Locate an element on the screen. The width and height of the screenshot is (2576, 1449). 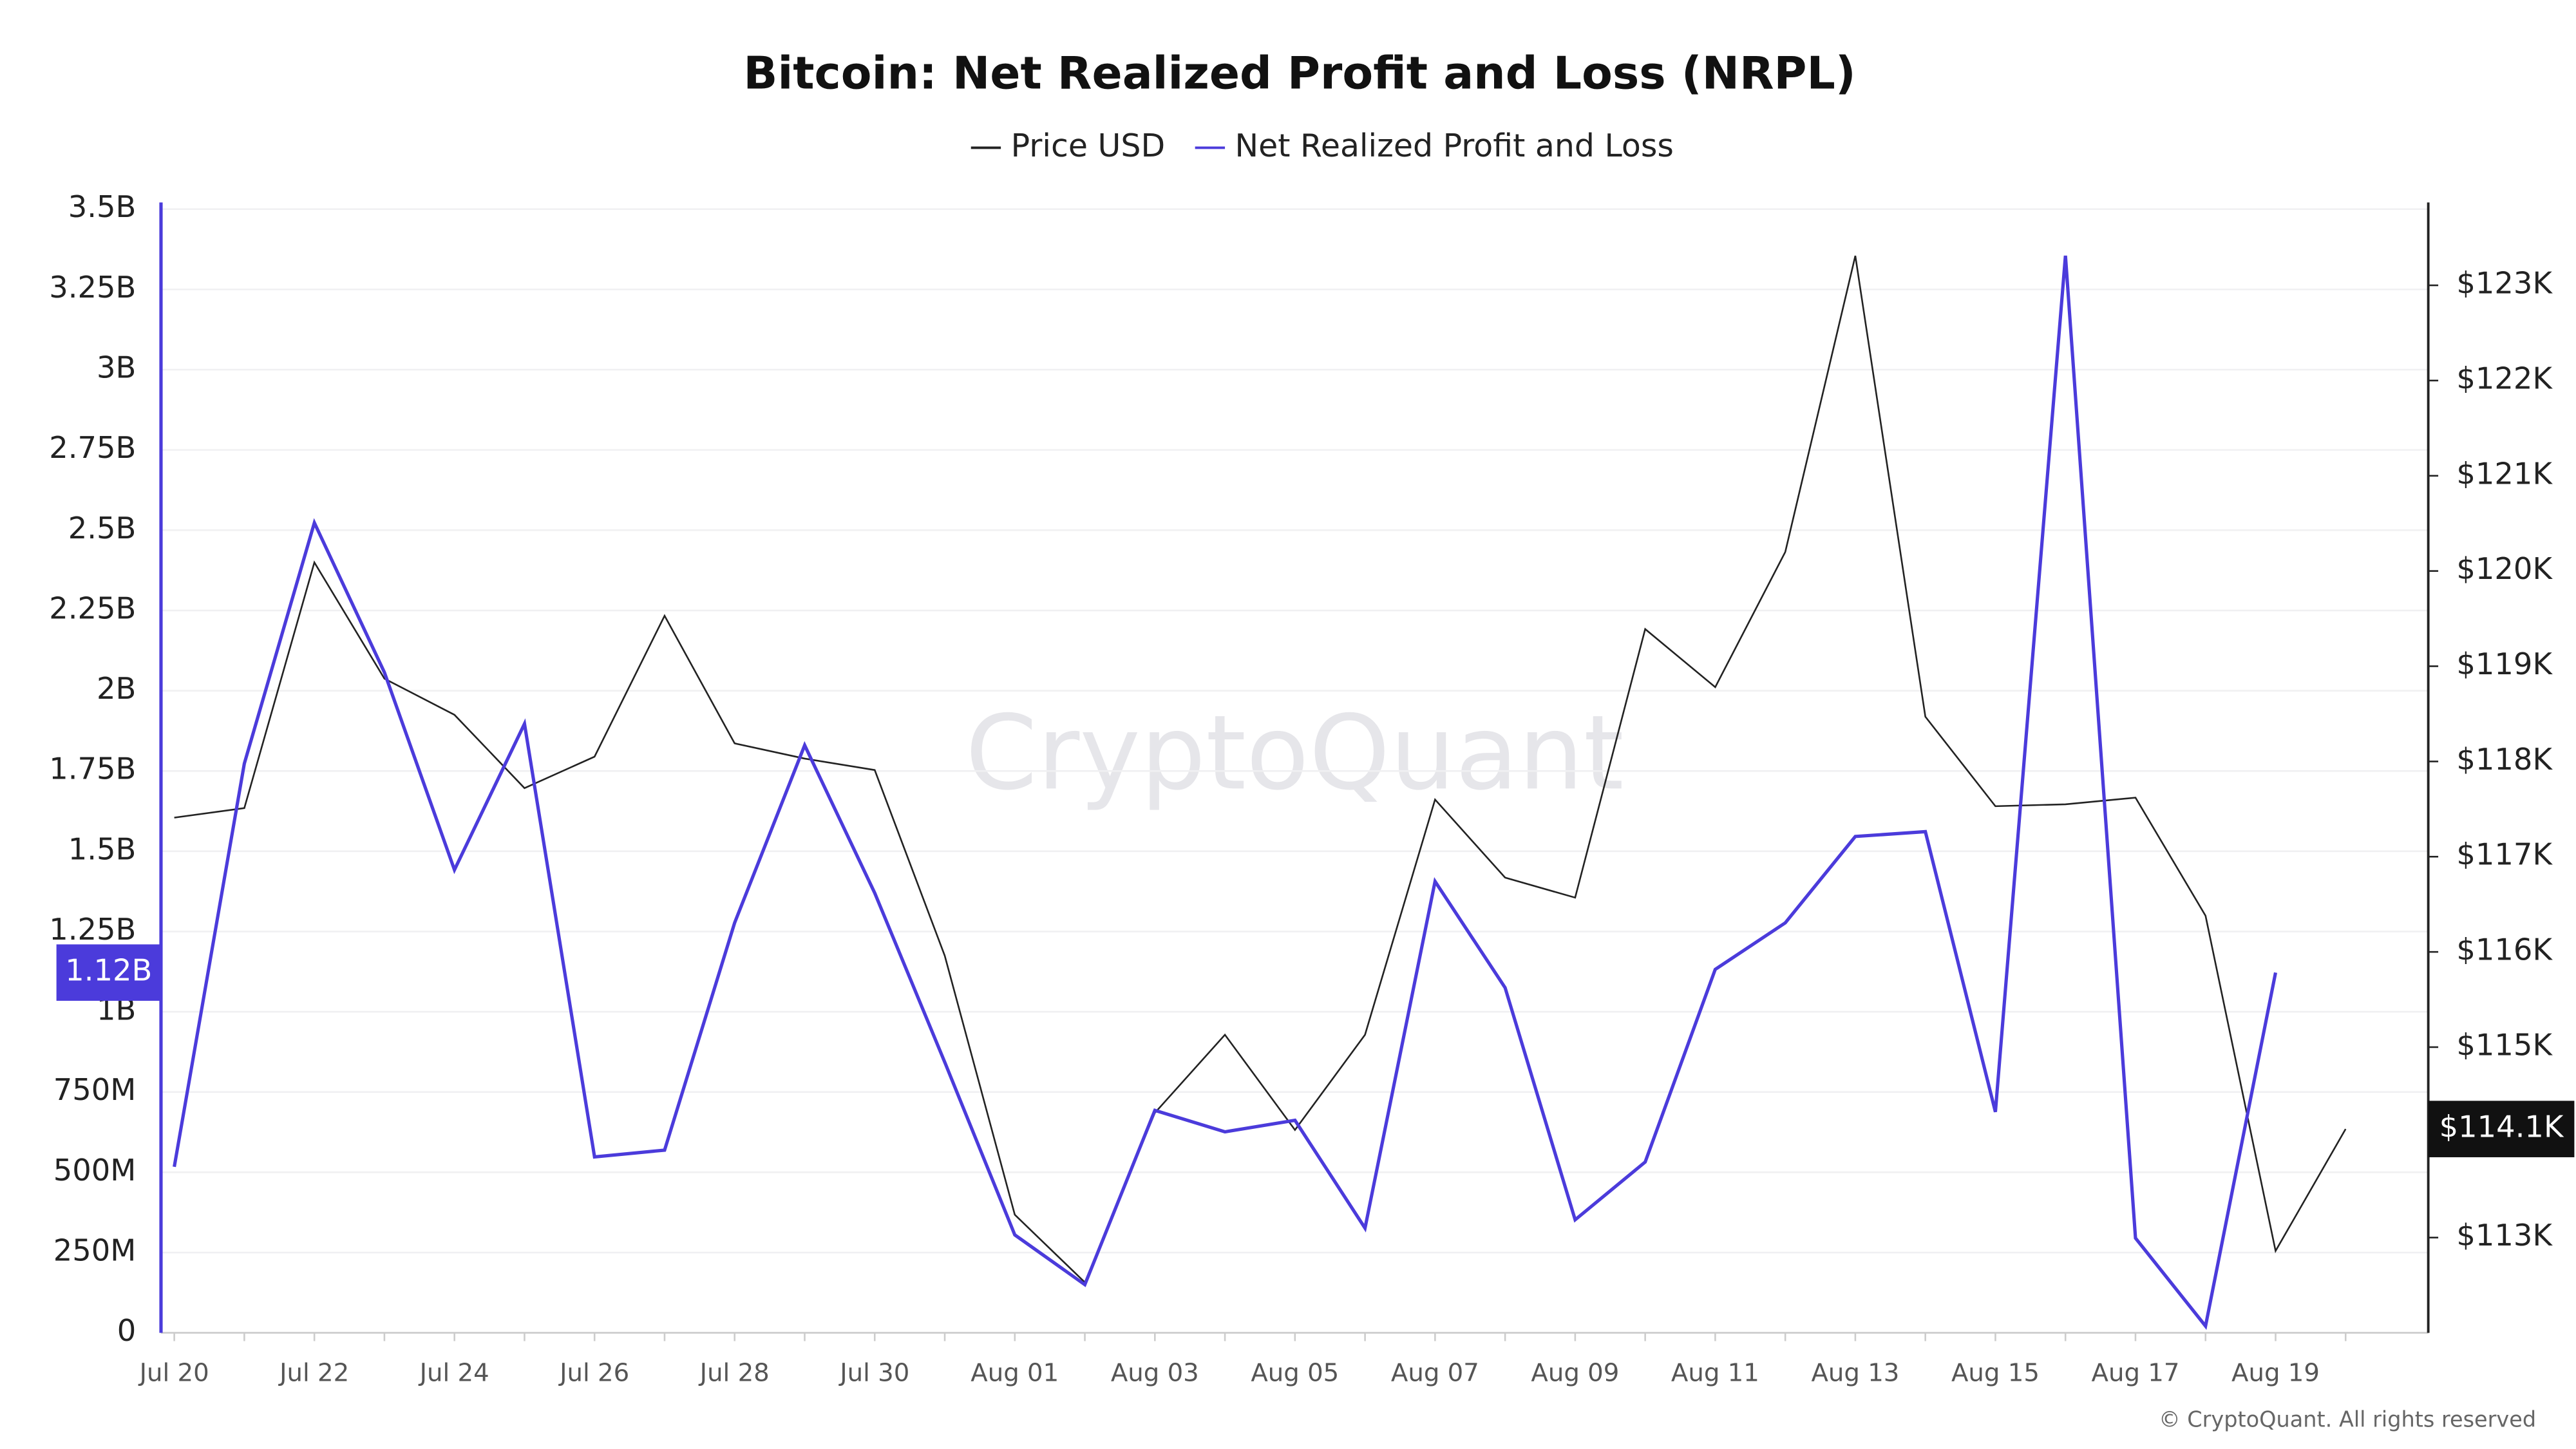
y-tick-label: 2B is located at coordinates (116, 688).